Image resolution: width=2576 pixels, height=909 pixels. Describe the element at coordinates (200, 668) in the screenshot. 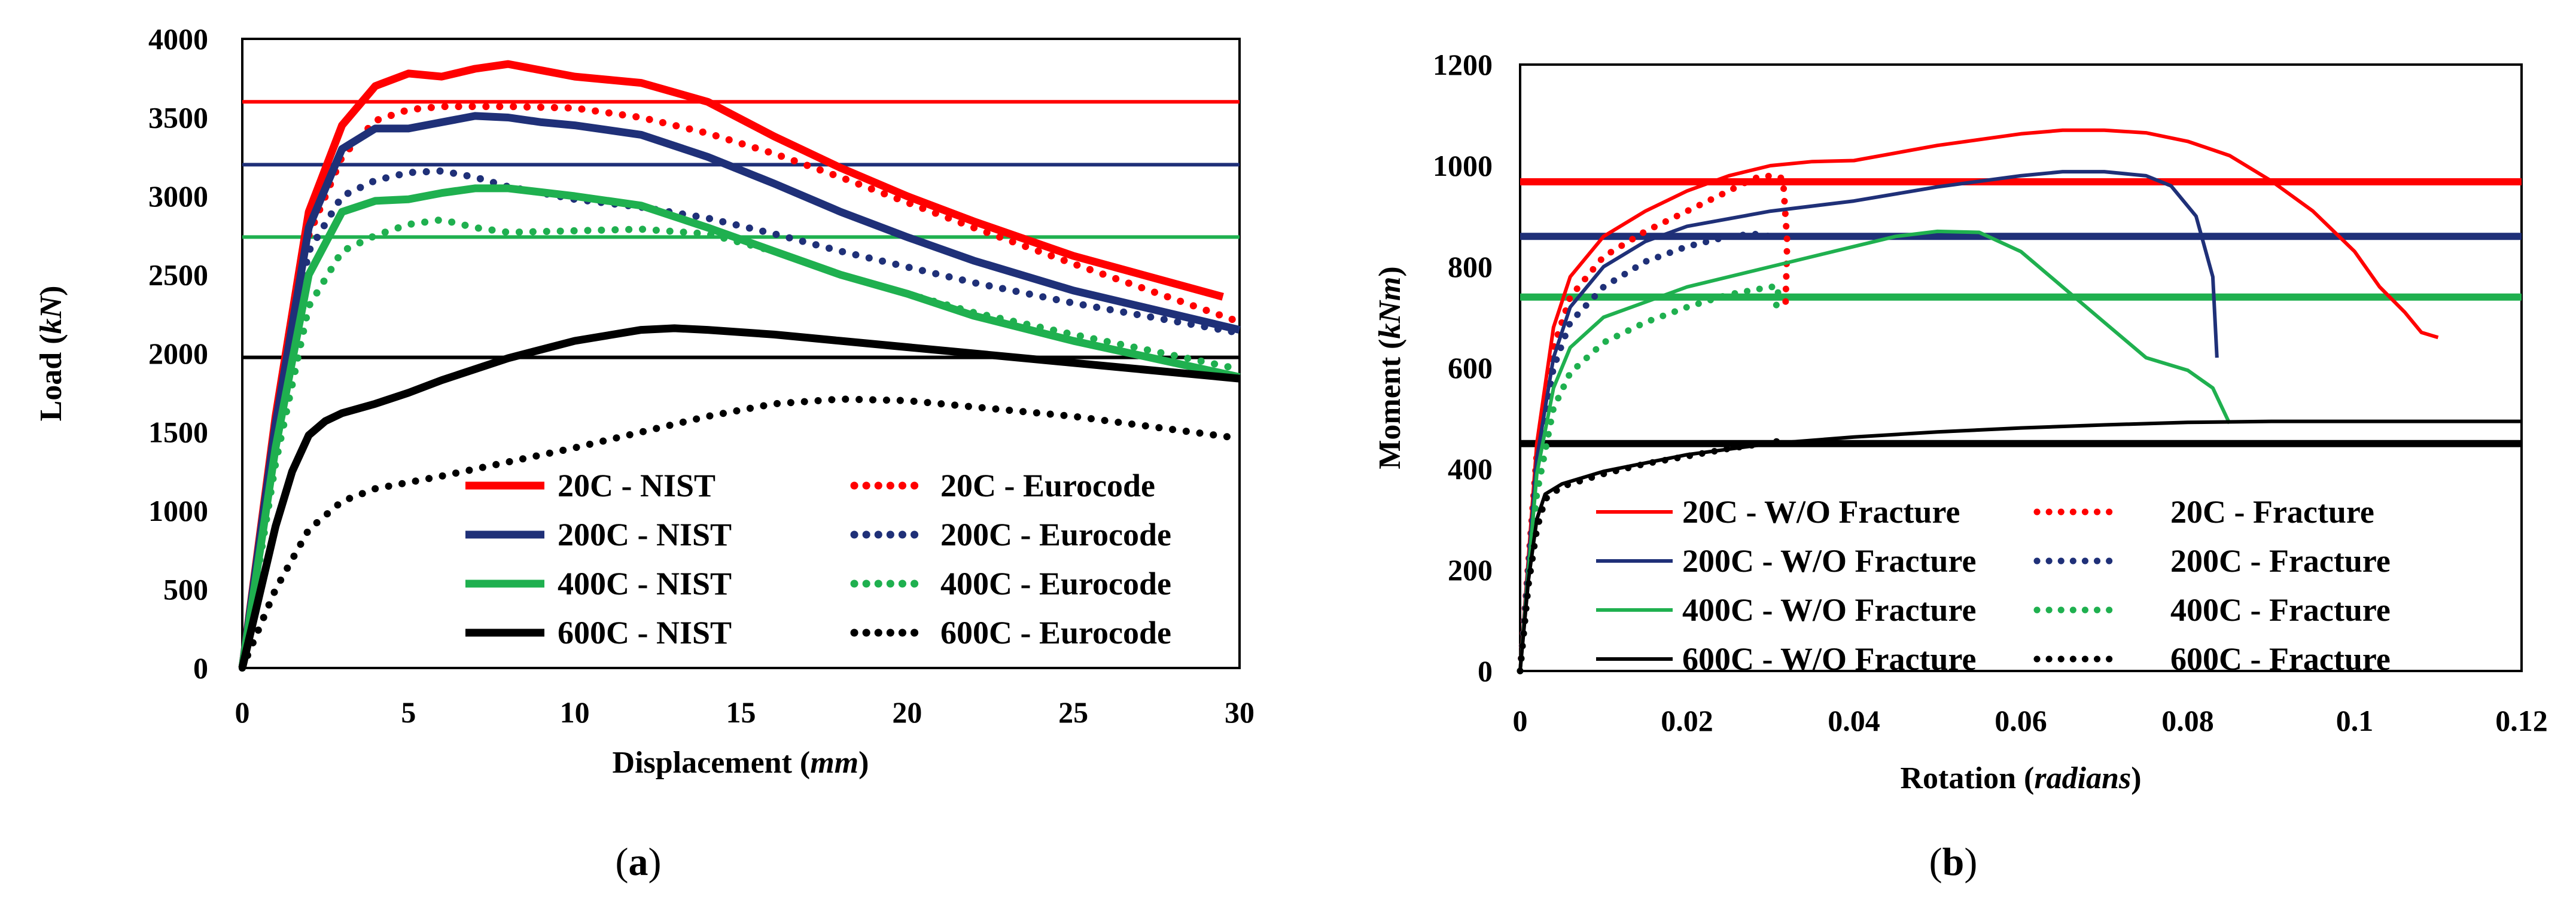

I see `panel-a-y-tick-label: 0` at that location.